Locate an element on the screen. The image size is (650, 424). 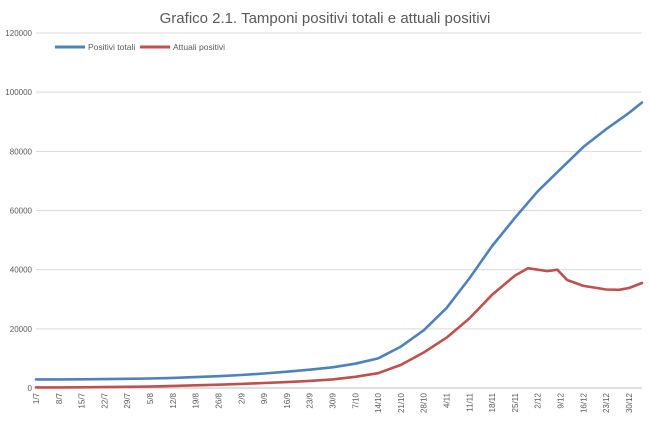
x-tick-label: 4/11 is located at coordinates (447, 400).